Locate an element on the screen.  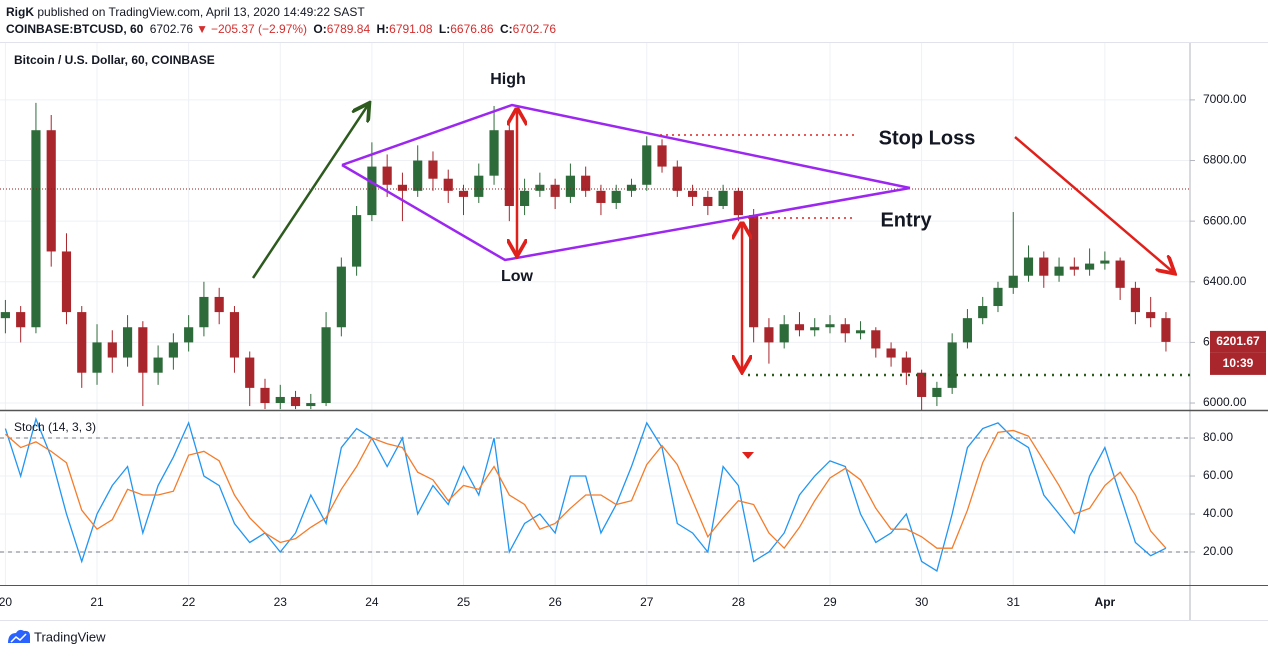
price: 6702.76 is located at coordinates (171, 29).